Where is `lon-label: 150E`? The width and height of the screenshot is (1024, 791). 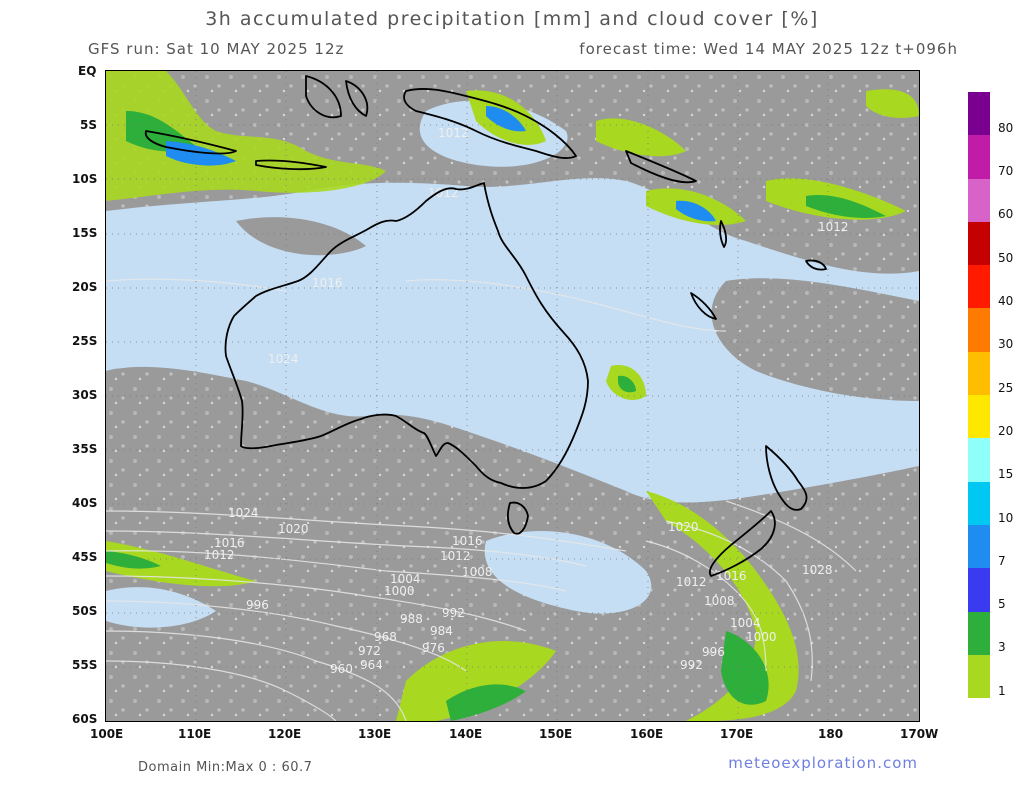
lon-label: 150E is located at coordinates (556, 734).